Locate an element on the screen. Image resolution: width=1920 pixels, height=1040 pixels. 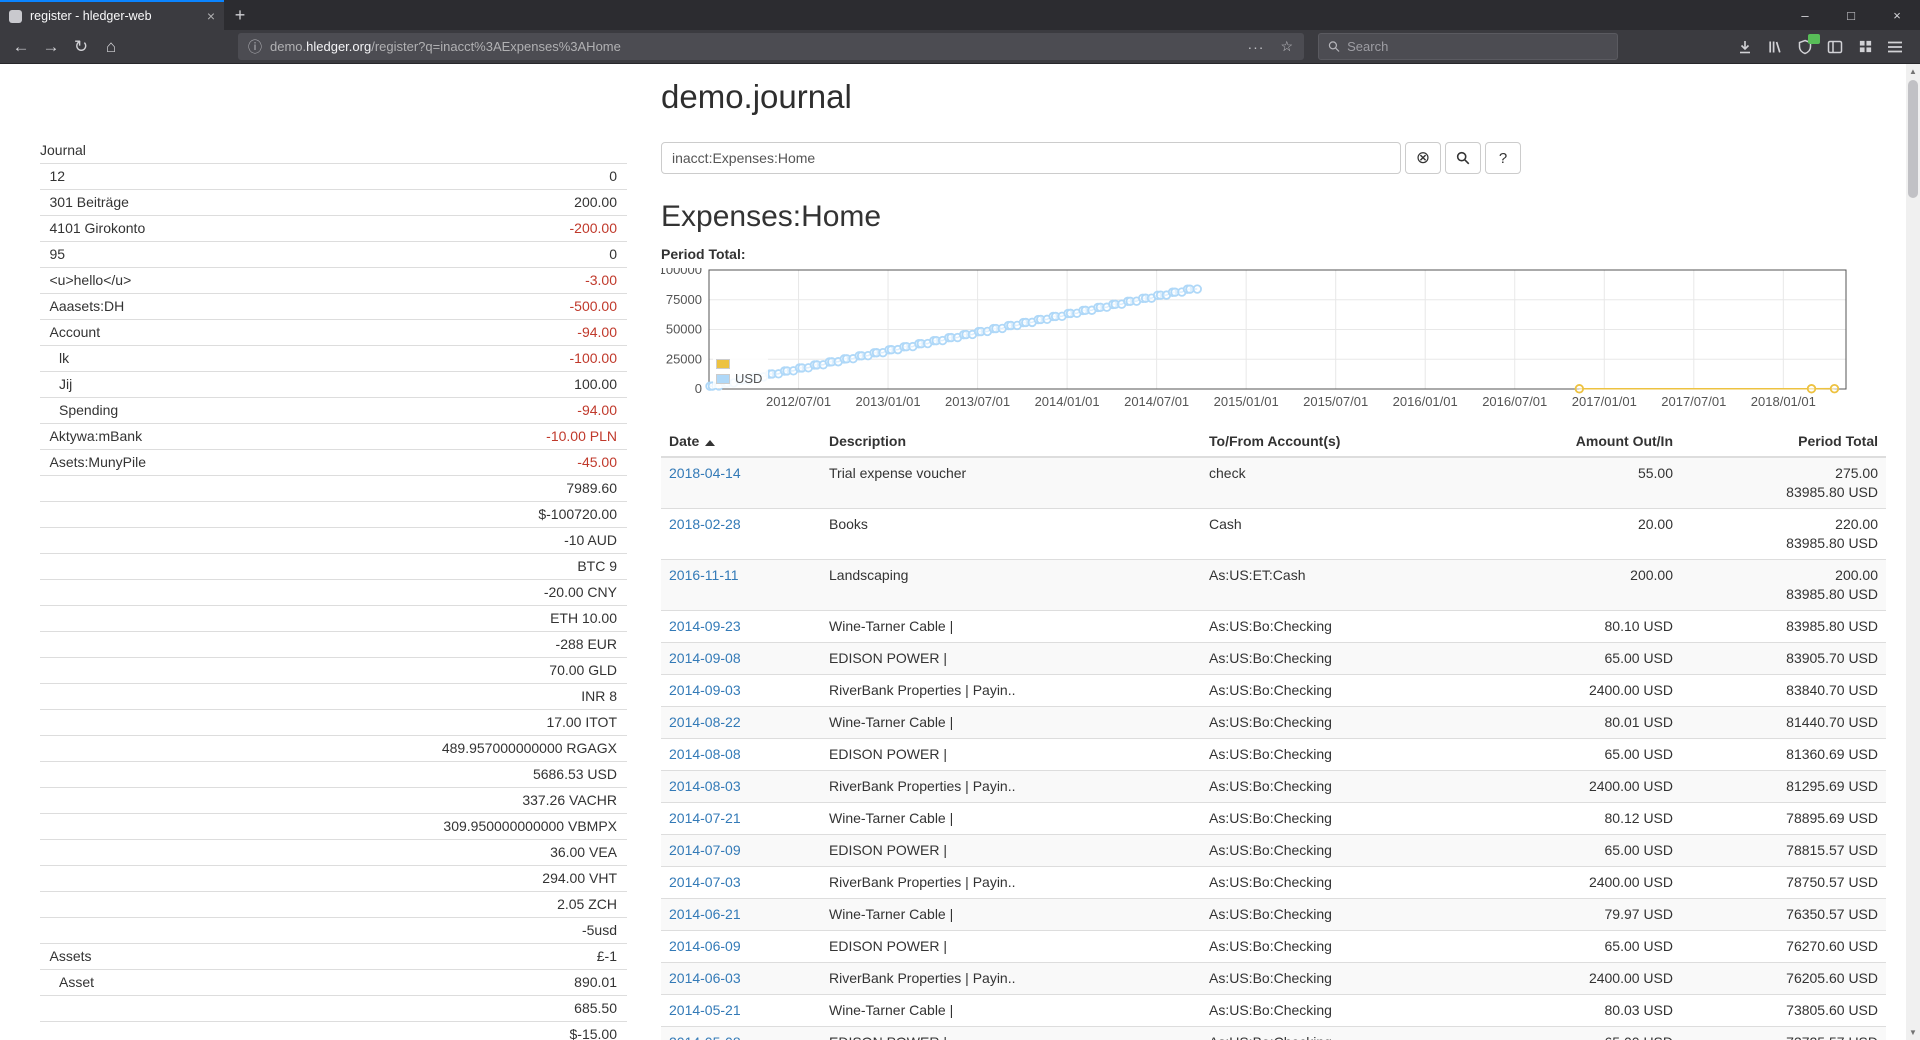
help-button: ? is located at coordinates (1503, 158).